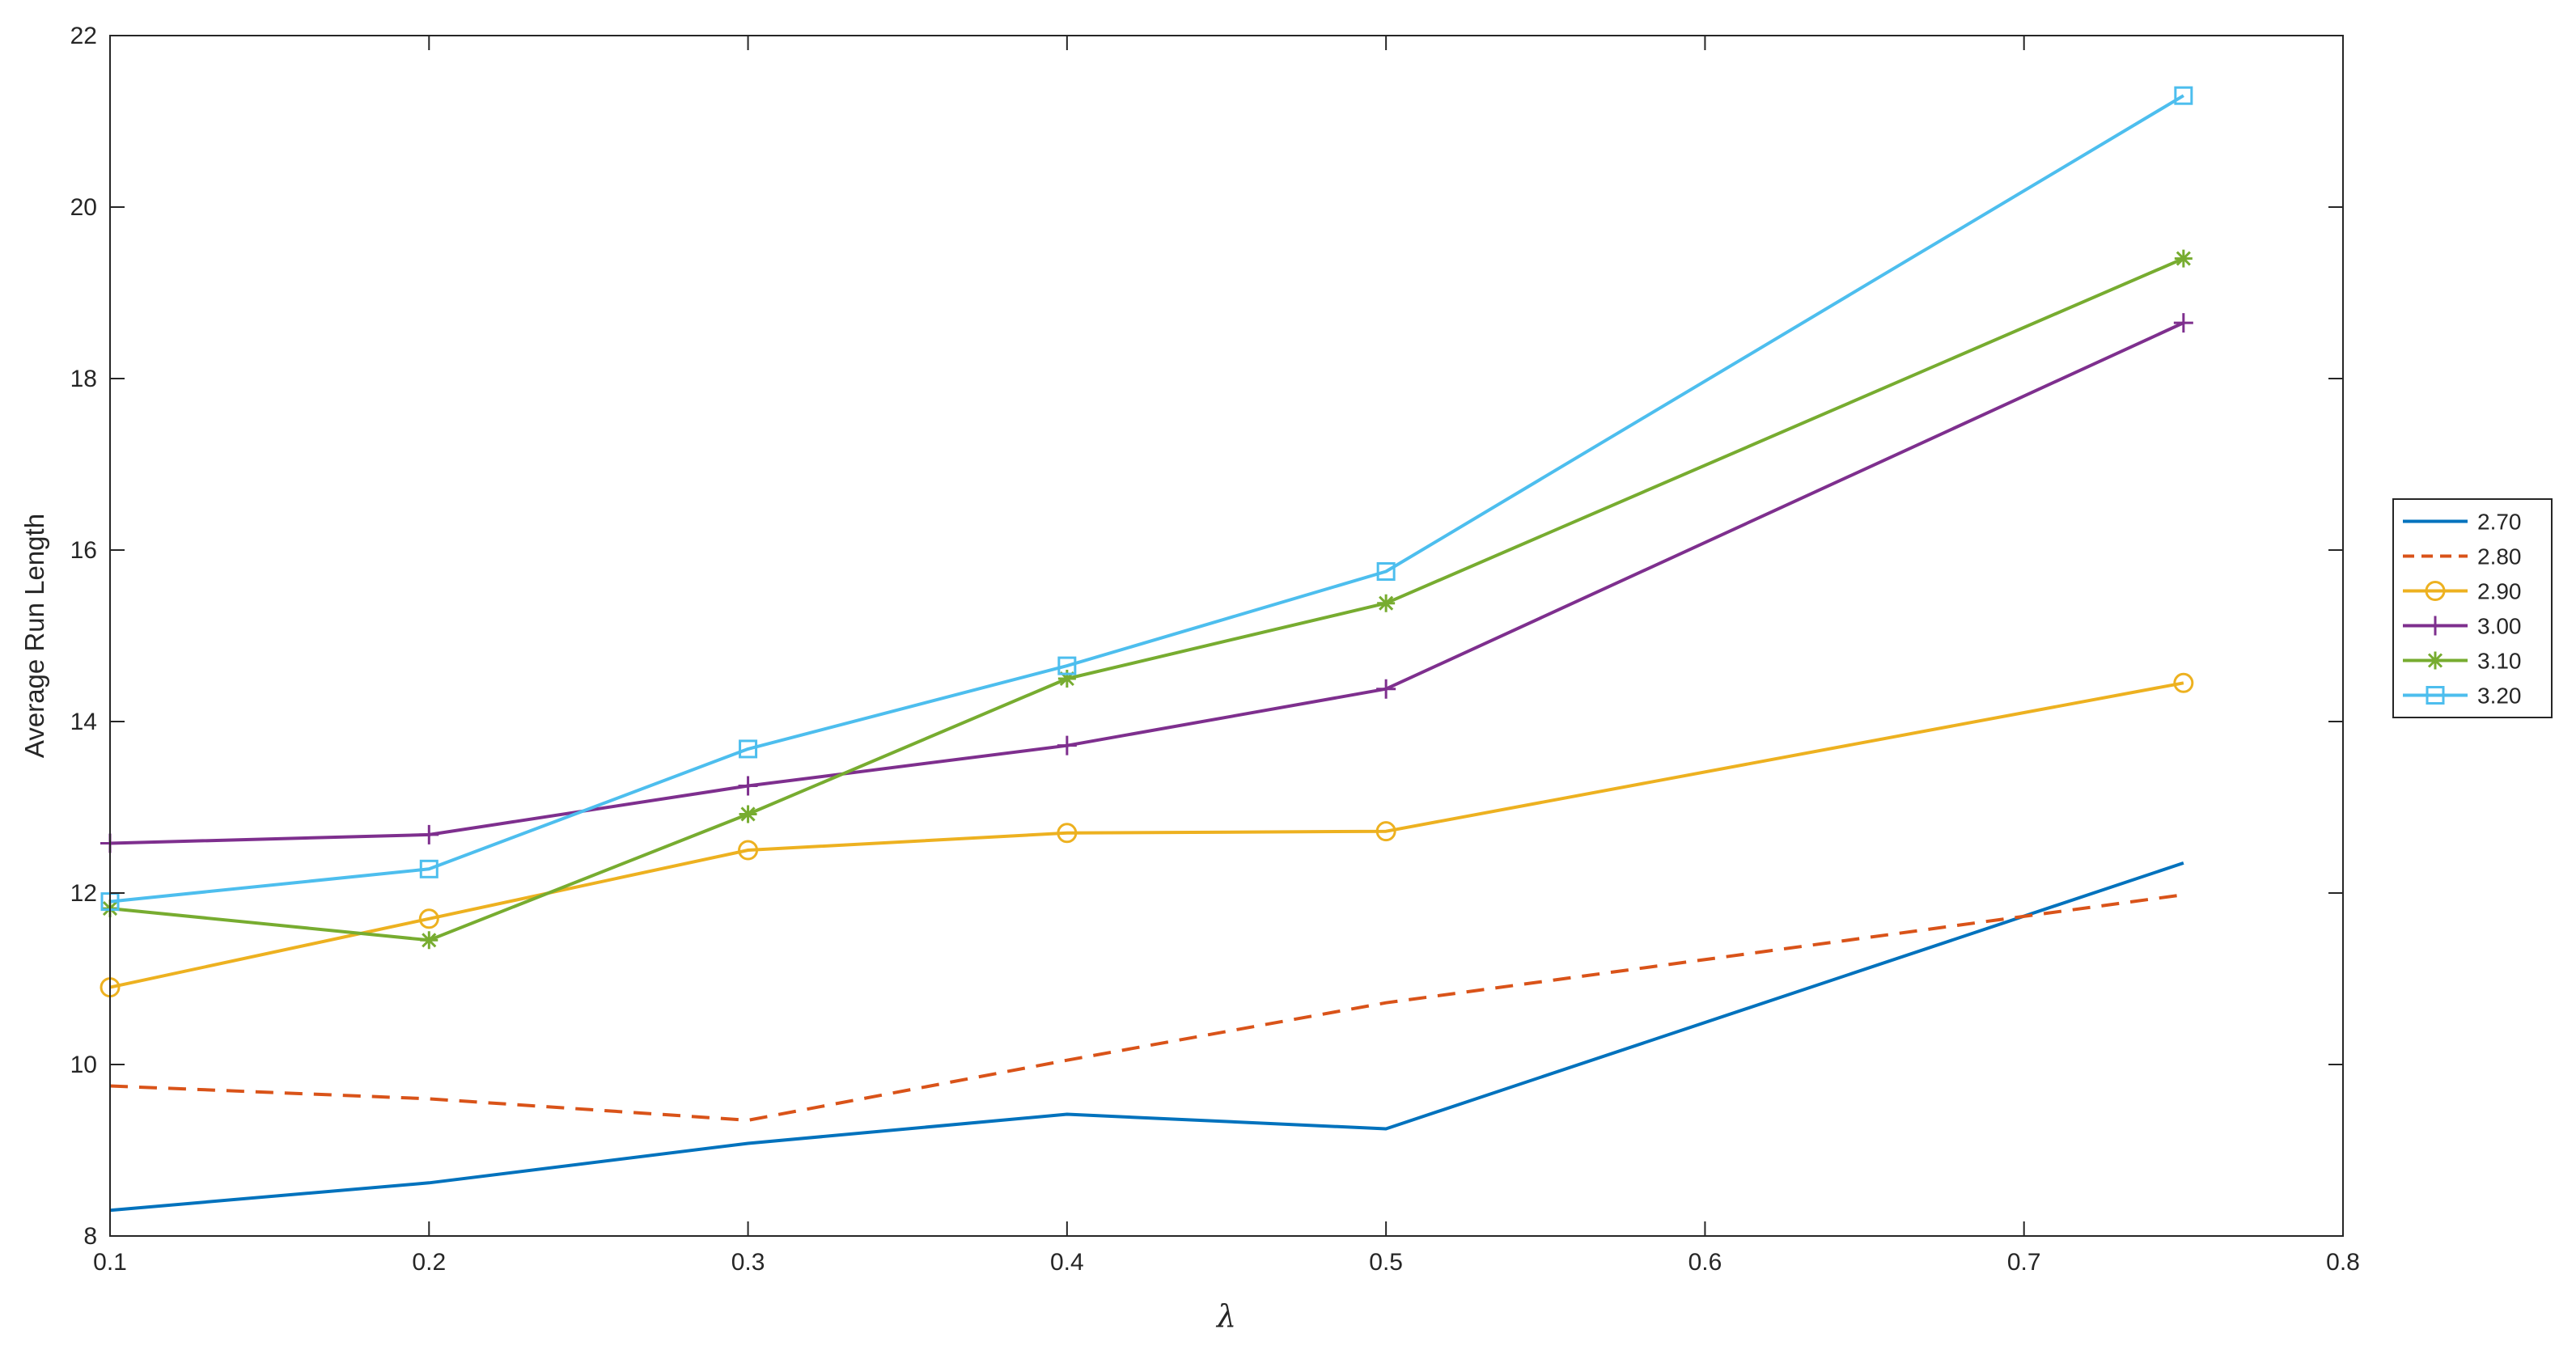  What do you see at coordinates (2499, 626) in the screenshot?
I see `legend-label: 3.00` at bounding box center [2499, 626].